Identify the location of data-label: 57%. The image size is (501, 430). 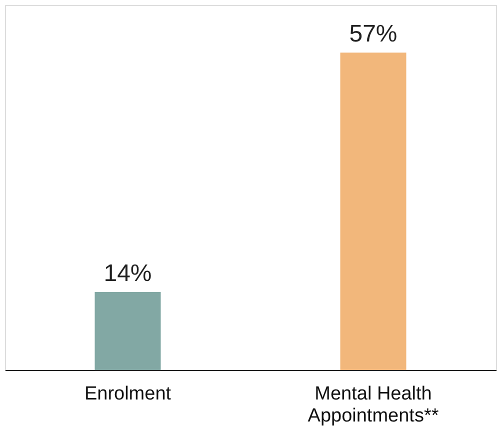
(373, 34).